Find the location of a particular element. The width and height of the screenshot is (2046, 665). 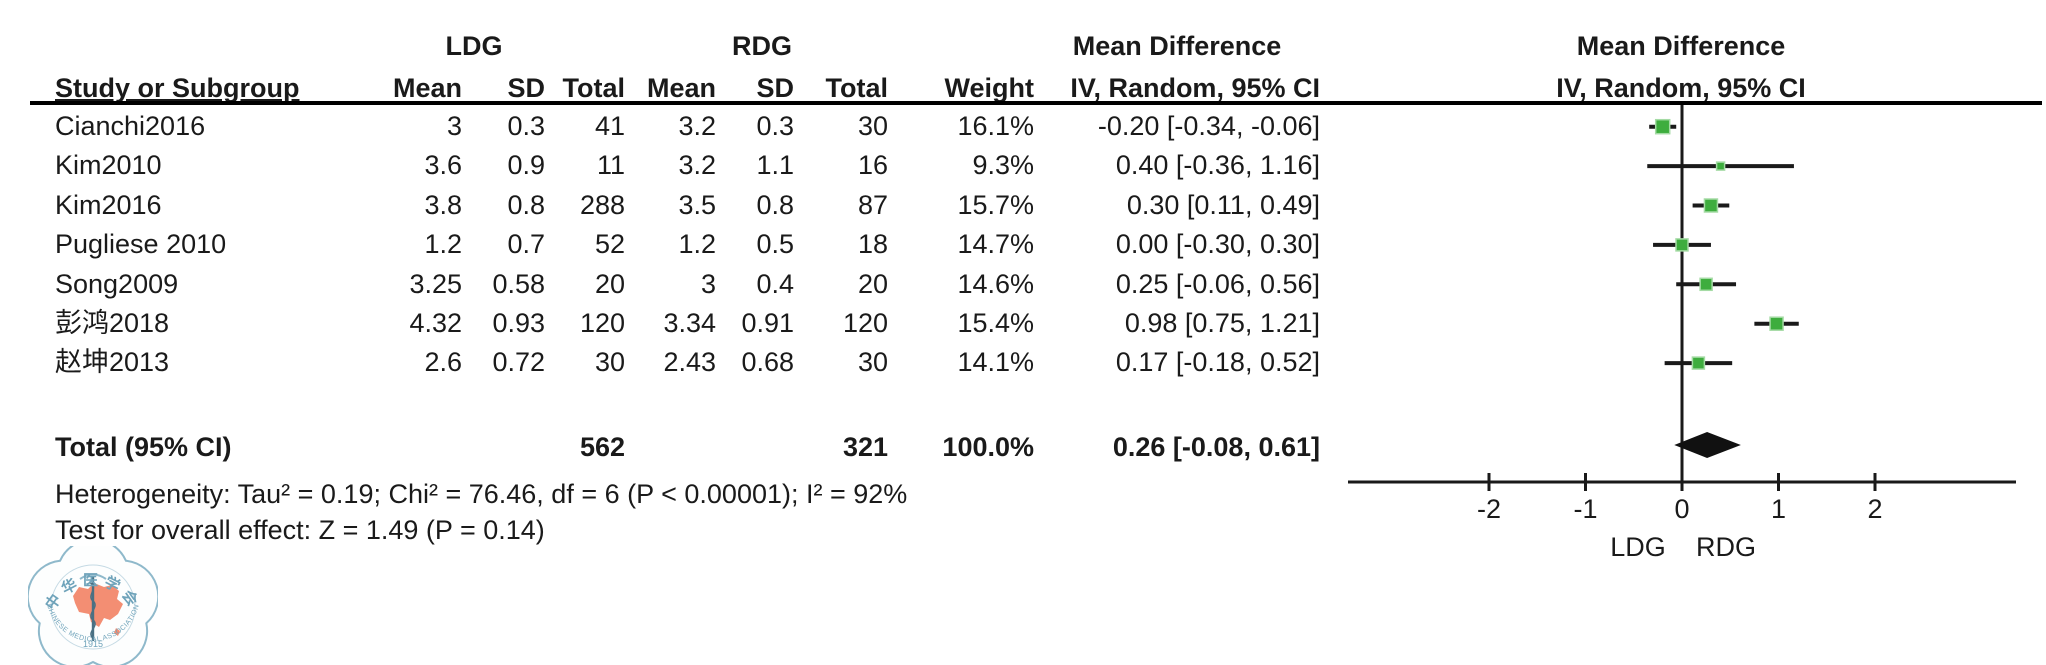

cell-total1: 20 is located at coordinates (609, 283).